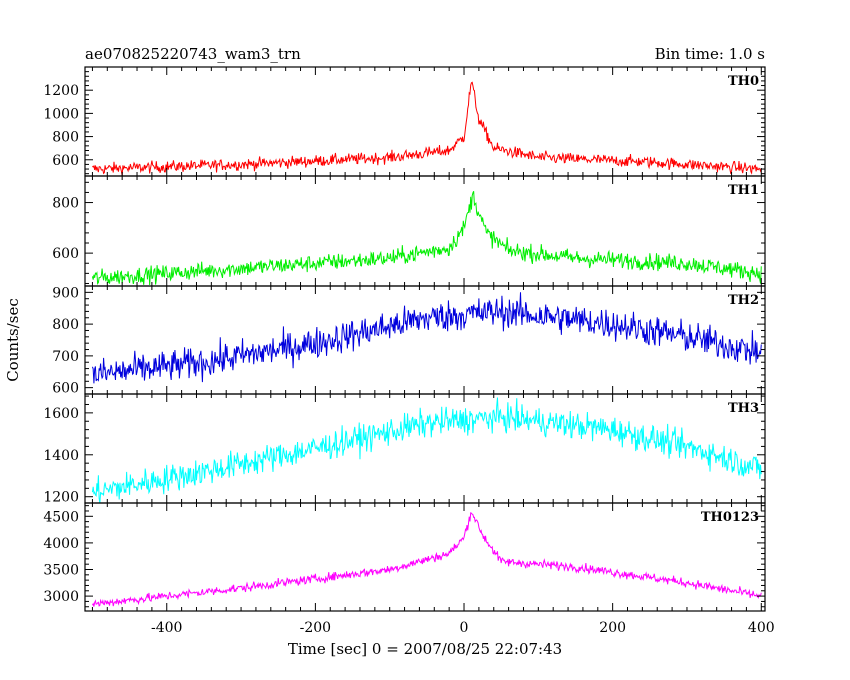 This screenshot has width=850, height=680. What do you see at coordinates (61, 414) in the screenshot?
I see `y-tick-label: 1600` at bounding box center [61, 414].